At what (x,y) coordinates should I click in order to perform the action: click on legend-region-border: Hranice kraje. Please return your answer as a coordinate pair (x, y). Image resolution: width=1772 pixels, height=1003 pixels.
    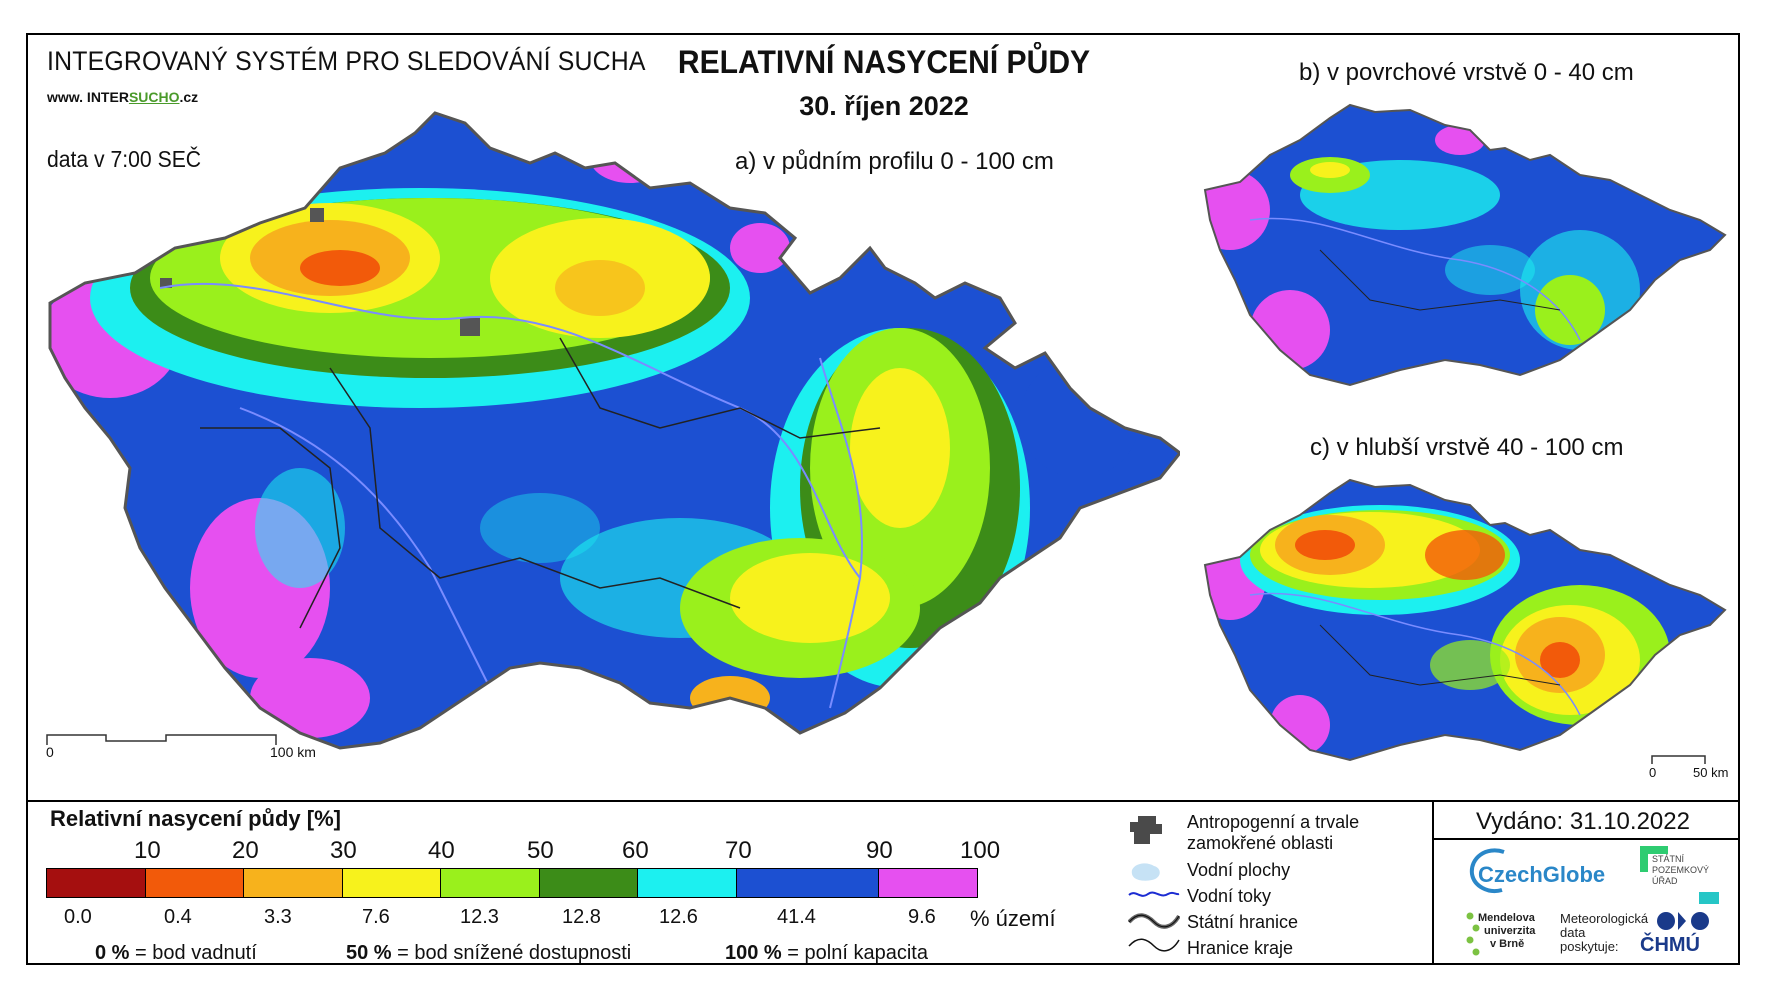
    Looking at the image, I should click on (1240, 948).